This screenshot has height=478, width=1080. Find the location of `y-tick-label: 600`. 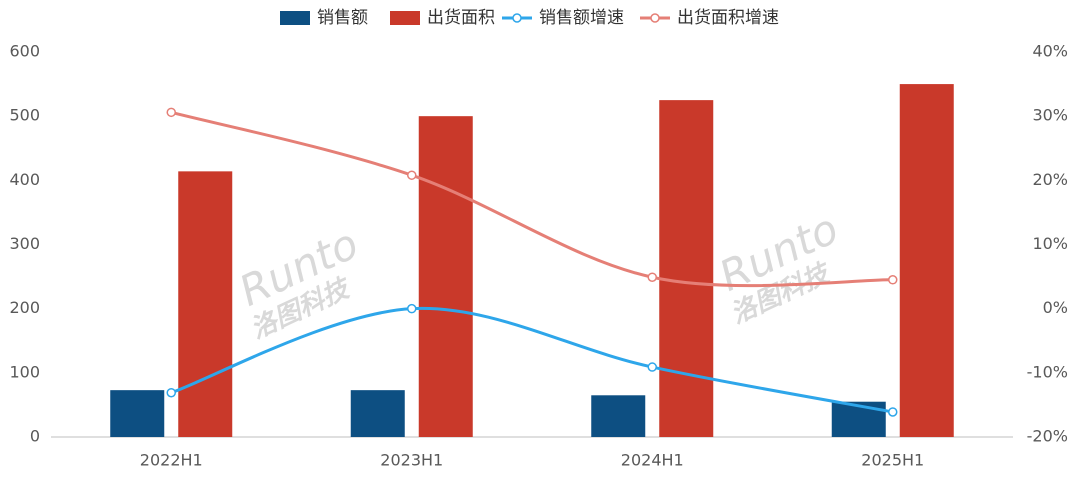

y-tick-label: 600 is located at coordinates (24, 51).